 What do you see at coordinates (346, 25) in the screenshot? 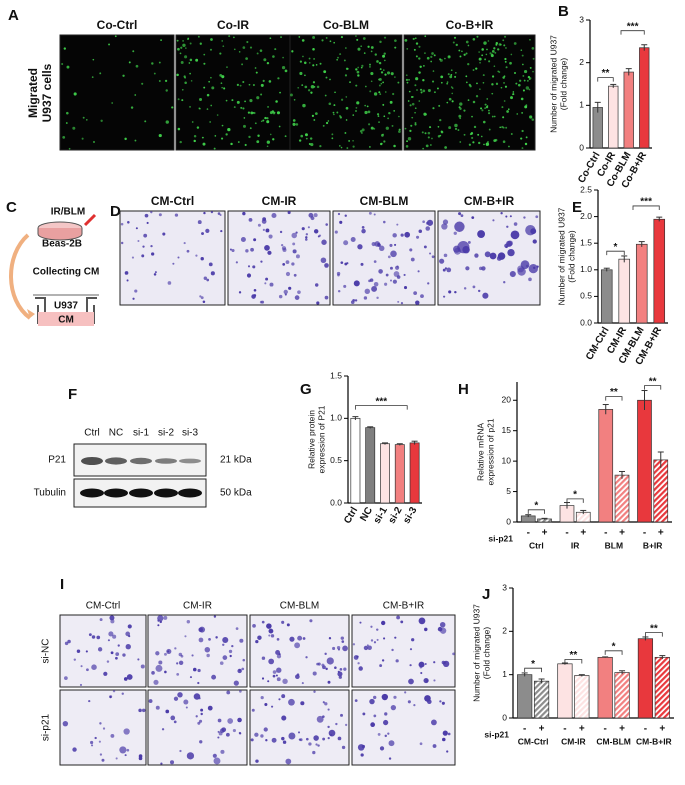
I see `column-header: Co-BLM` at bounding box center [346, 25].